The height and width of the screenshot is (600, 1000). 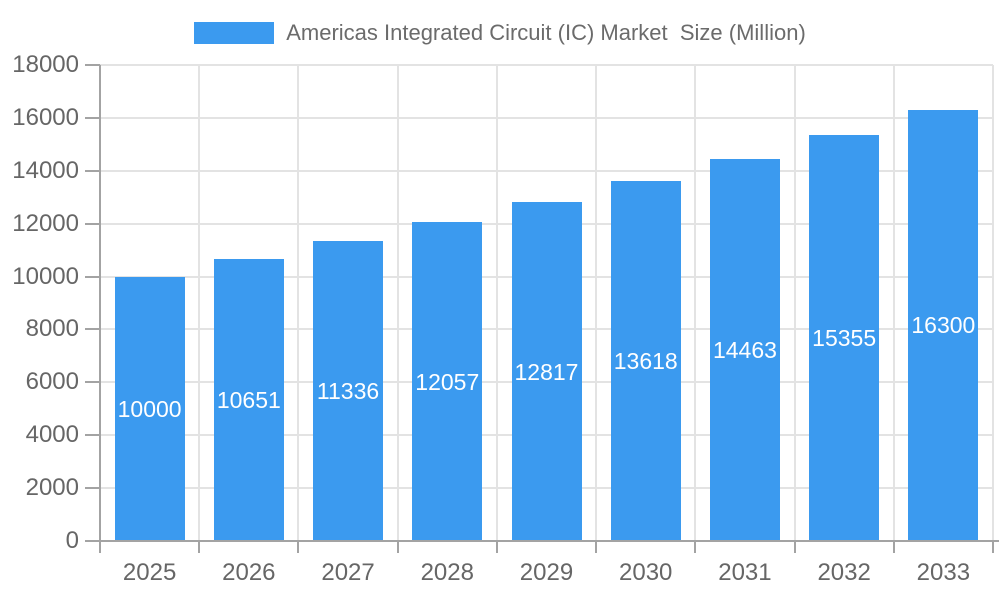 I want to click on y-tick-label: 0, so click(x=72, y=540).